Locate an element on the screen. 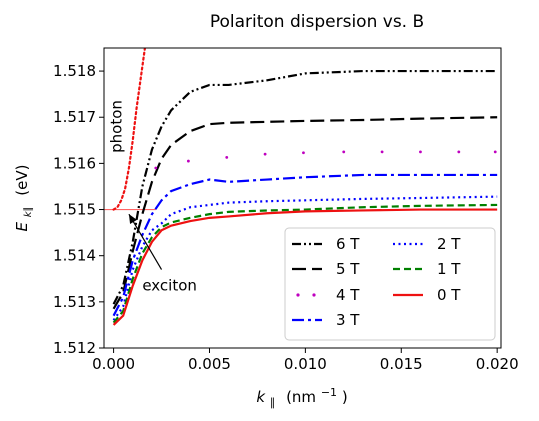 The height and width of the screenshot is (421, 539). y-tick-label: 1.517 is located at coordinates (74, 117).